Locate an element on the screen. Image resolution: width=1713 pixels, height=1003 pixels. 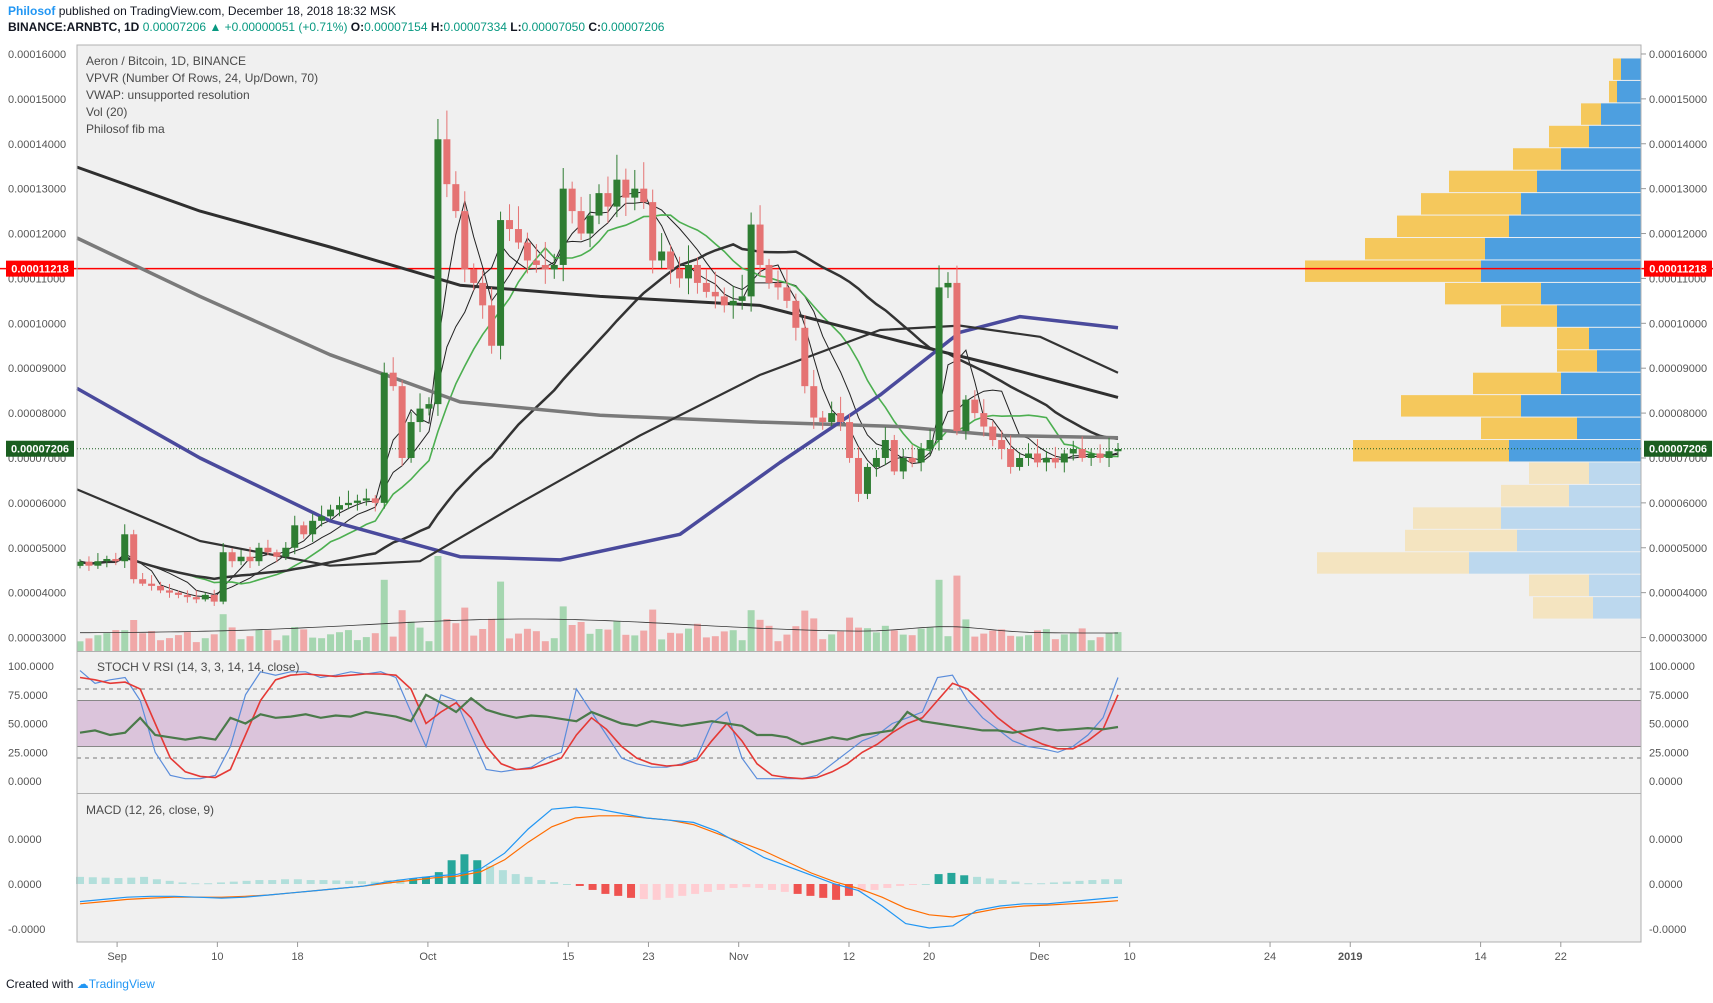
macd-pane is located at coordinates (859, 868).